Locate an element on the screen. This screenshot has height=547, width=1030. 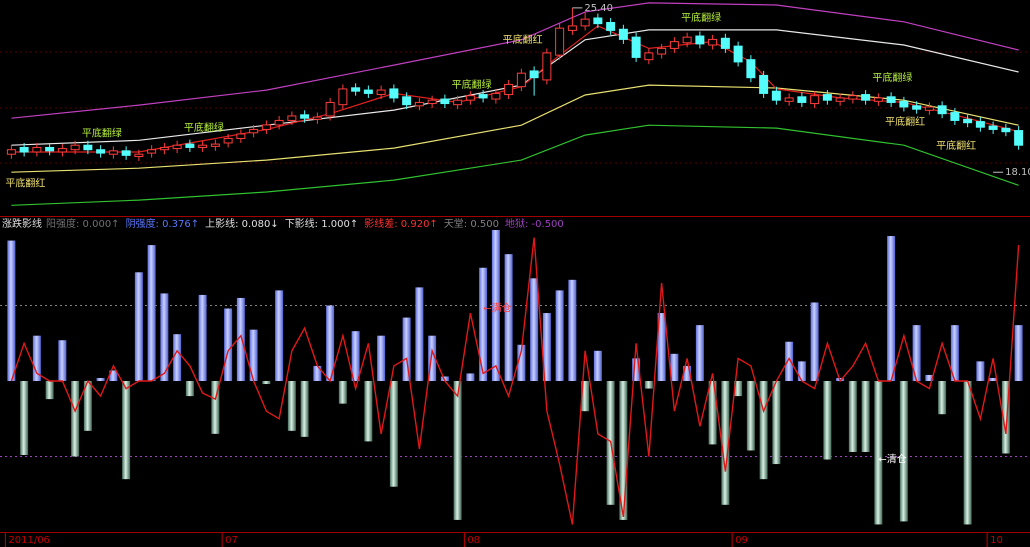
price-label: 25.40 is located at coordinates (598, 8).